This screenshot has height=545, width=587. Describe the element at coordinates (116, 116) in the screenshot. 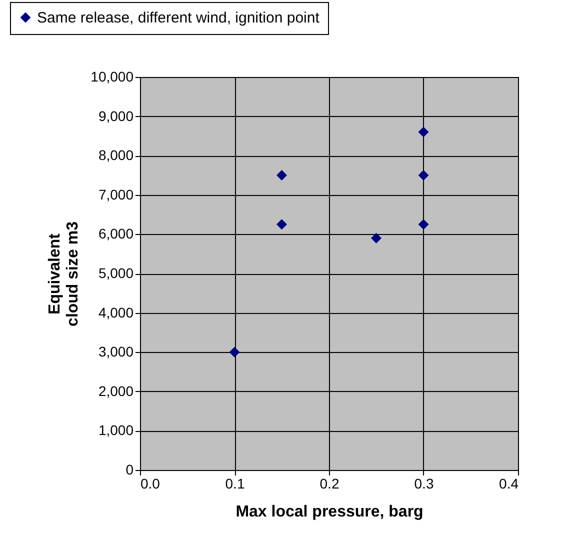

I see `y-tick-label: 9,000` at that location.